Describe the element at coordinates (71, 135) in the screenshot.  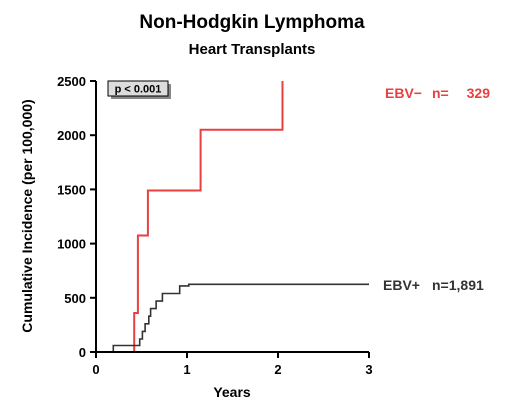
I see `y-tick-label: 2000` at that location.